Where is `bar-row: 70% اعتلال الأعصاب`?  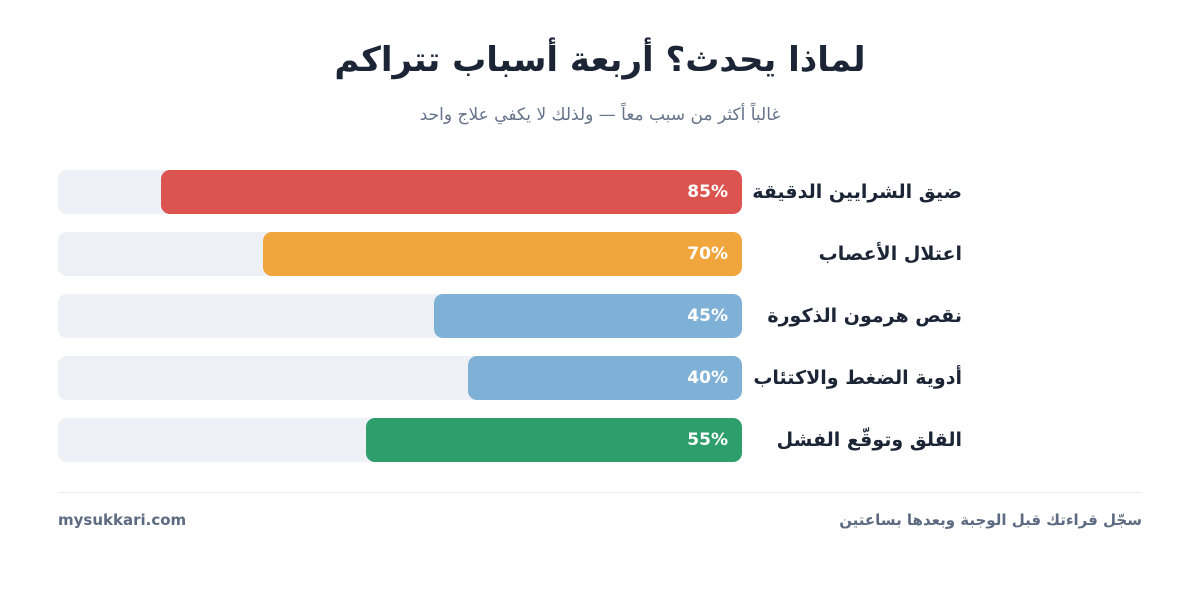
bar-row: 70% اعتلال الأعصاب is located at coordinates (600, 254).